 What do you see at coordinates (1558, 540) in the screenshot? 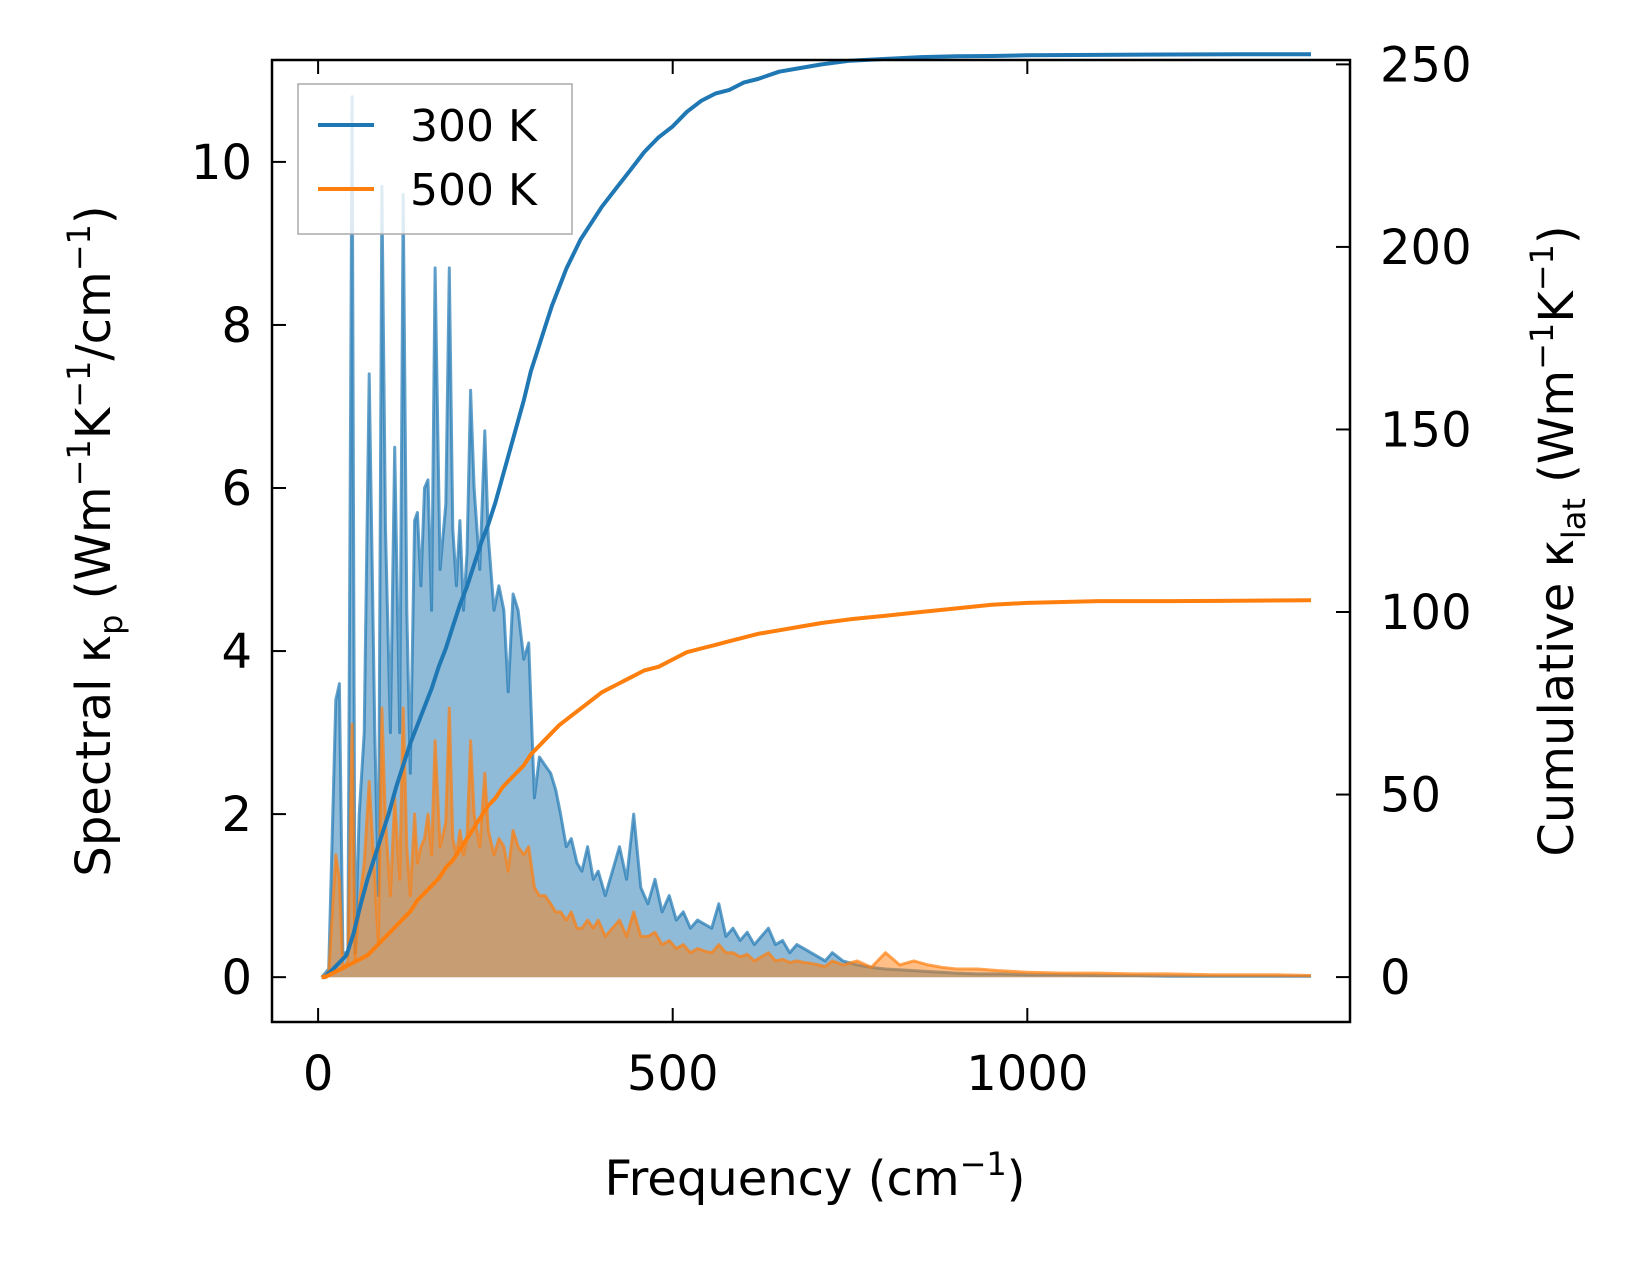
I see `y-right-axis-label: Cumulative κlat (Wm−1K−1)` at bounding box center [1558, 540].